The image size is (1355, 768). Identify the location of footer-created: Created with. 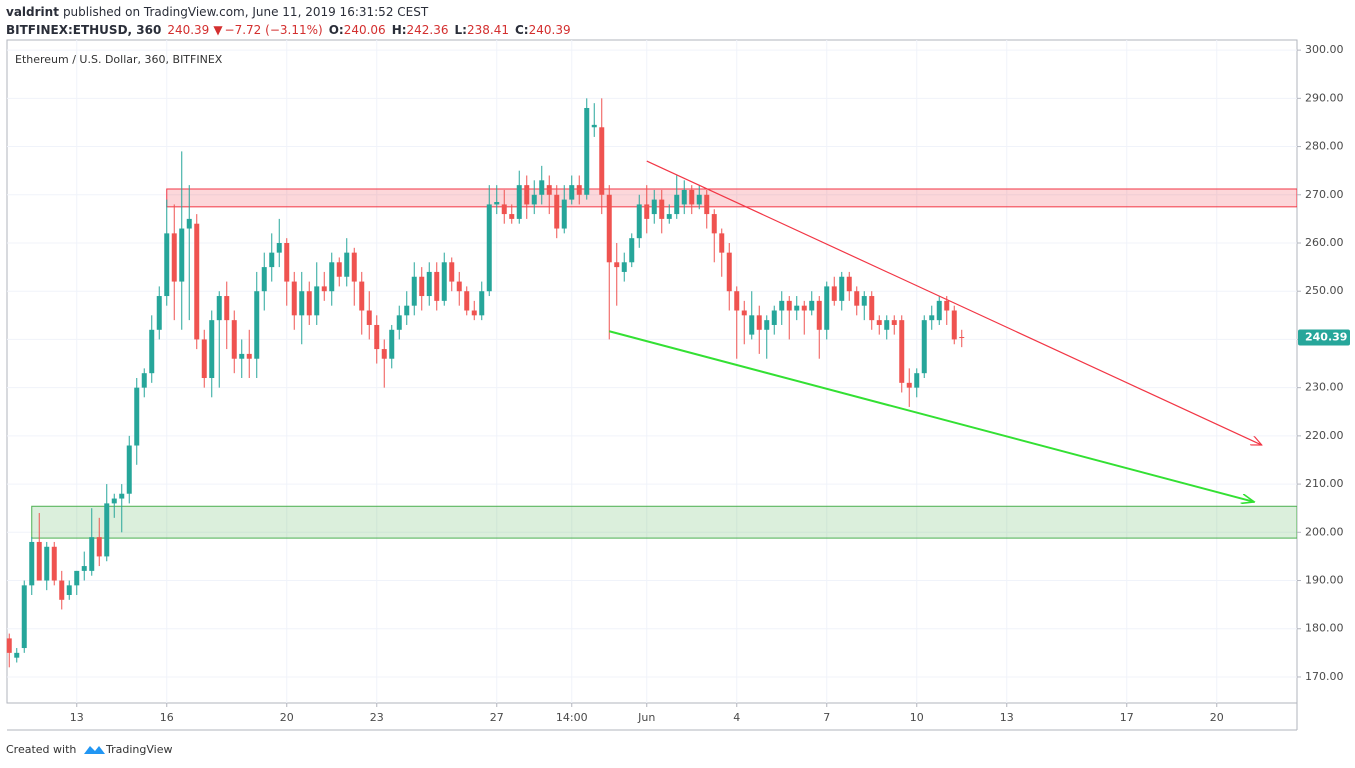
(41, 749).